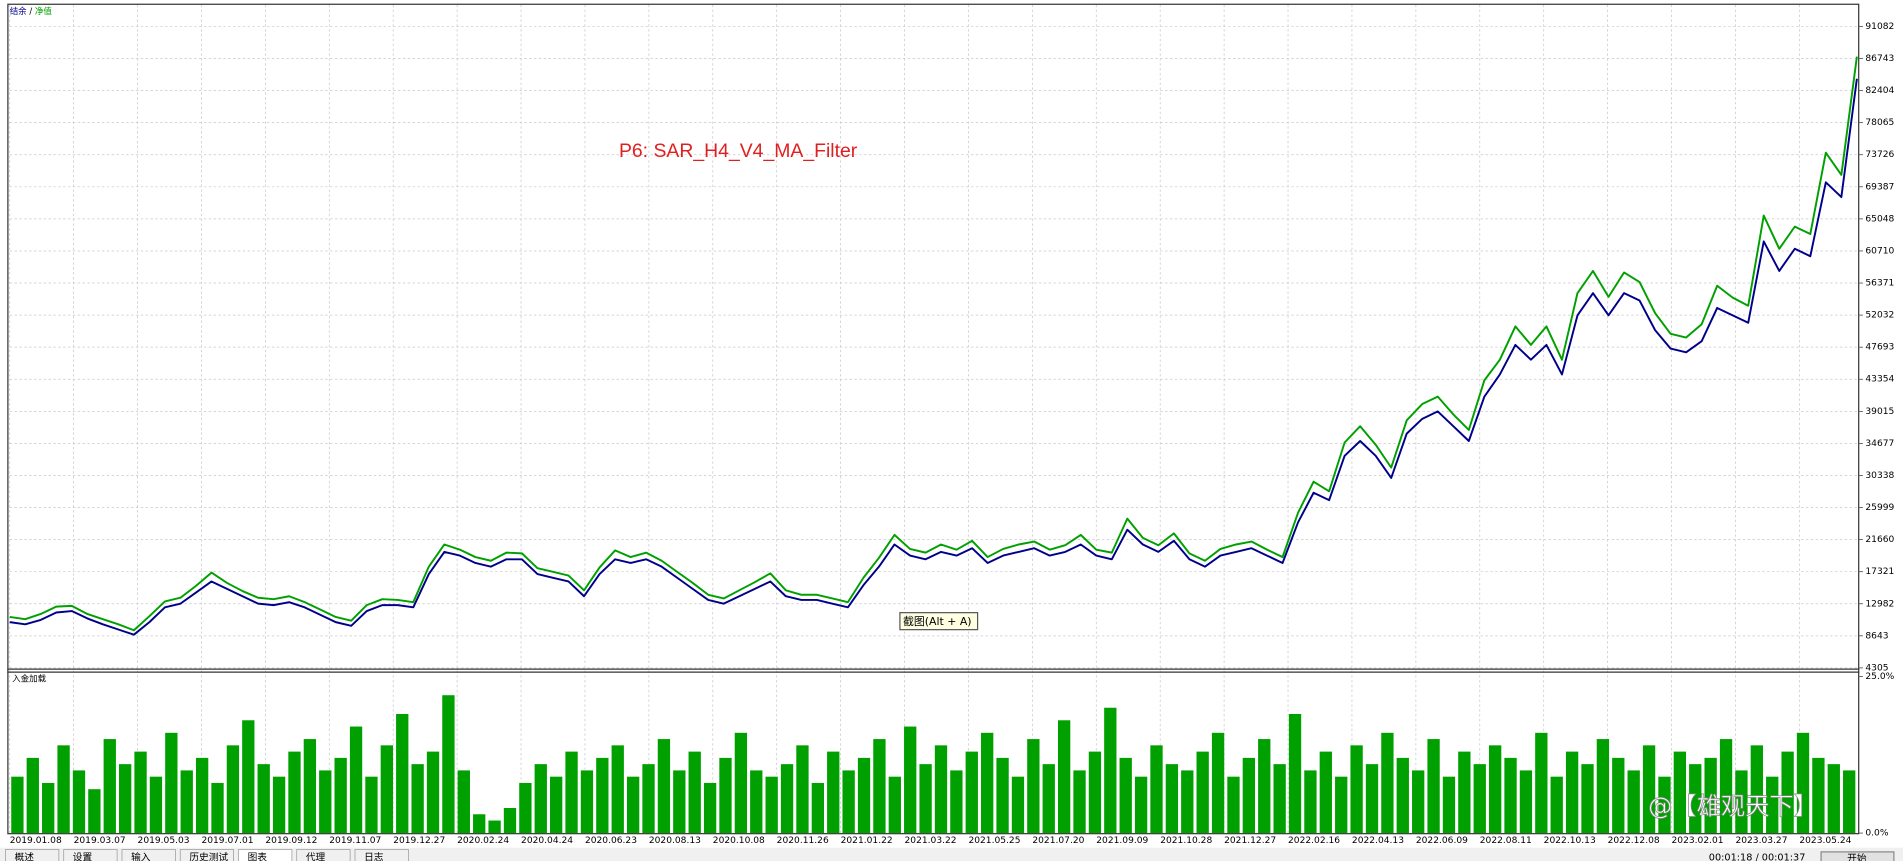 This screenshot has width=1903, height=861. Describe the element at coordinates (316, 856) in the screenshot. I see `tab-label: 代理` at that location.